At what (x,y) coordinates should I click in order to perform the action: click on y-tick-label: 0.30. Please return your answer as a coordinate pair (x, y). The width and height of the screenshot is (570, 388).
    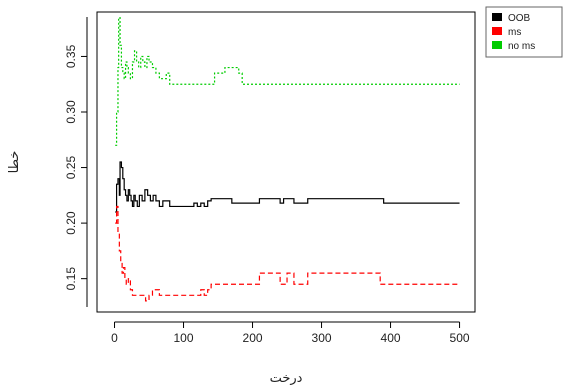
    Looking at the image, I should click on (71, 112).